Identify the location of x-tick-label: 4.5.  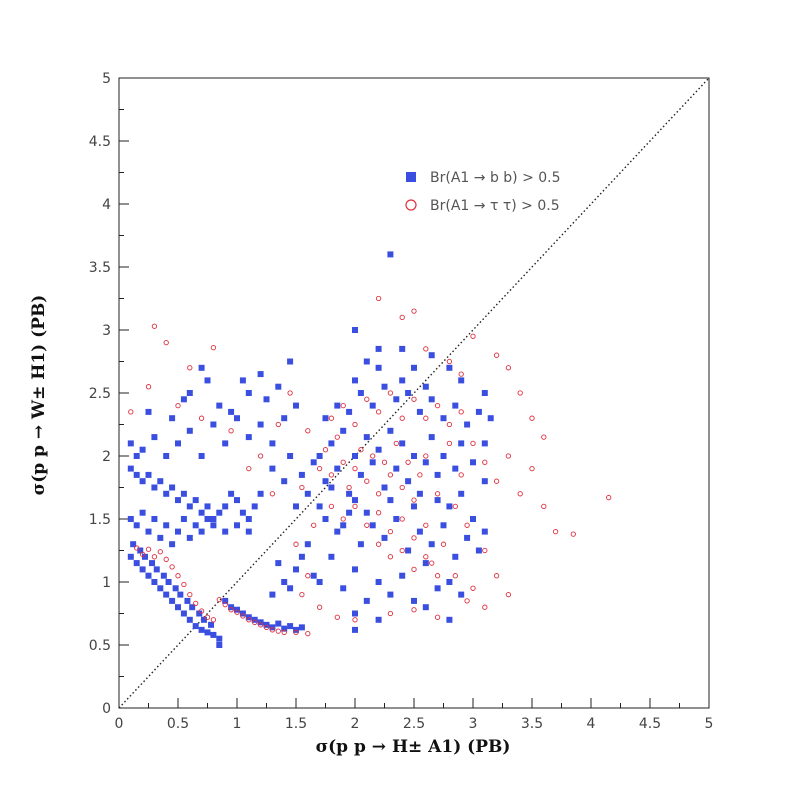
(650, 724).